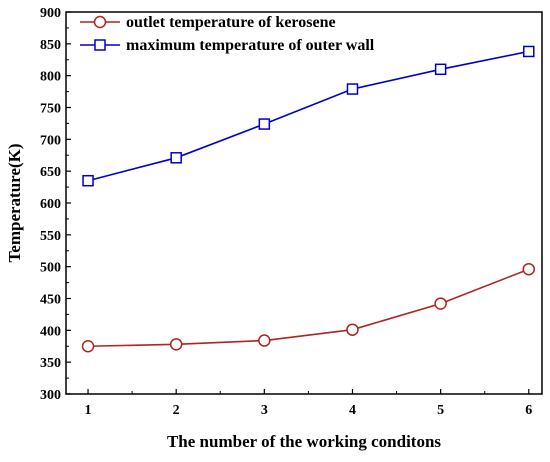 Image resolution: width=550 pixels, height=462 pixels. I want to click on y-tick-label: 600, so click(50, 204).